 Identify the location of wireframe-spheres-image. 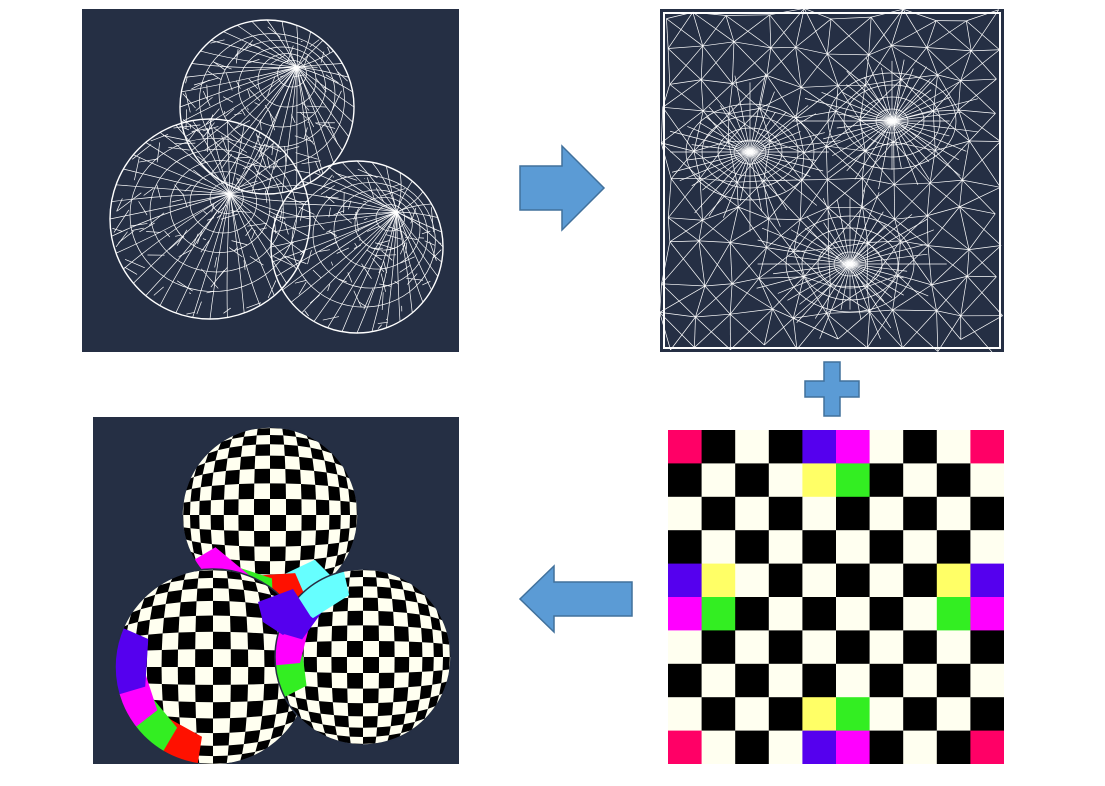
(270, 180).